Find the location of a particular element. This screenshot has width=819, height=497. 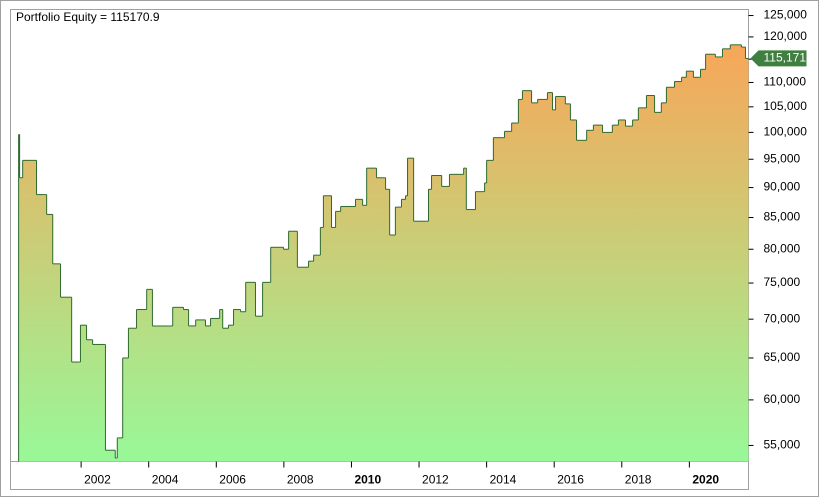

y-tick-label: 120,000 is located at coordinates (786, 36).